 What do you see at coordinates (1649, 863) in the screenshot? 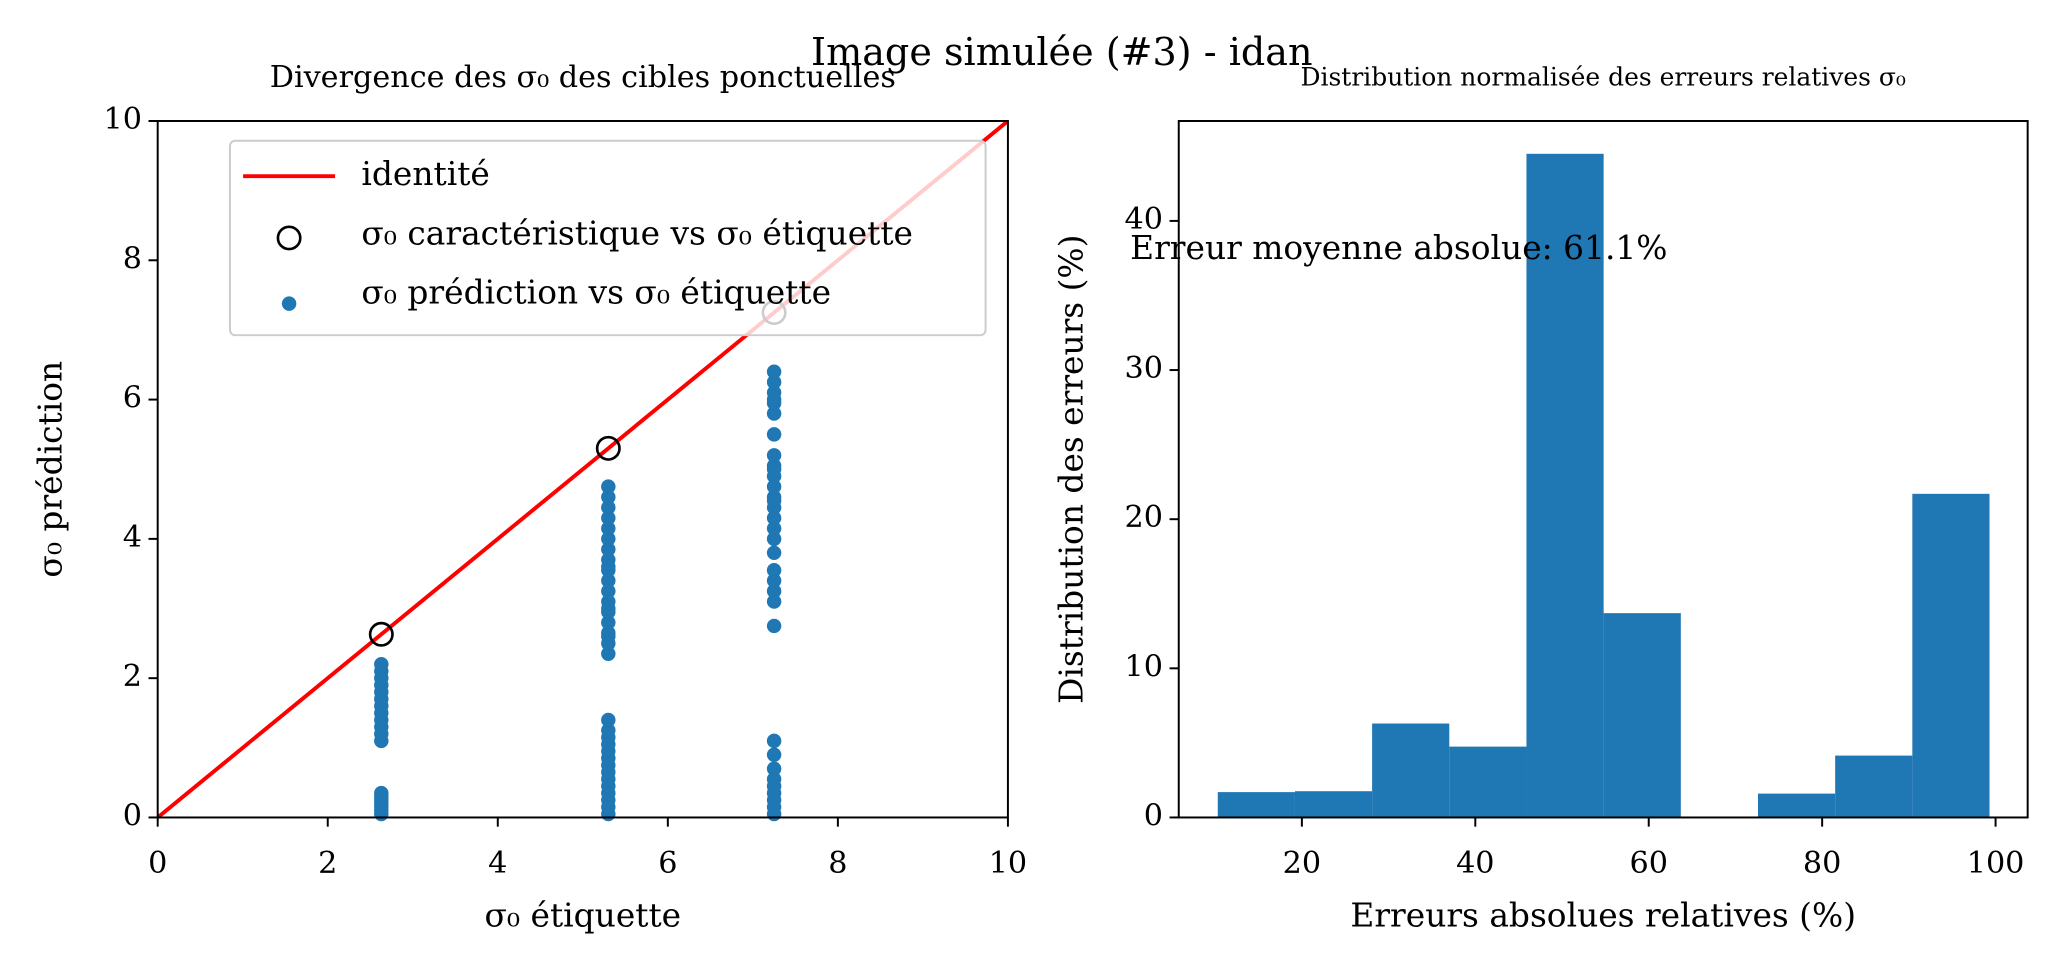
I see `x-tick-label: 60` at bounding box center [1649, 863].